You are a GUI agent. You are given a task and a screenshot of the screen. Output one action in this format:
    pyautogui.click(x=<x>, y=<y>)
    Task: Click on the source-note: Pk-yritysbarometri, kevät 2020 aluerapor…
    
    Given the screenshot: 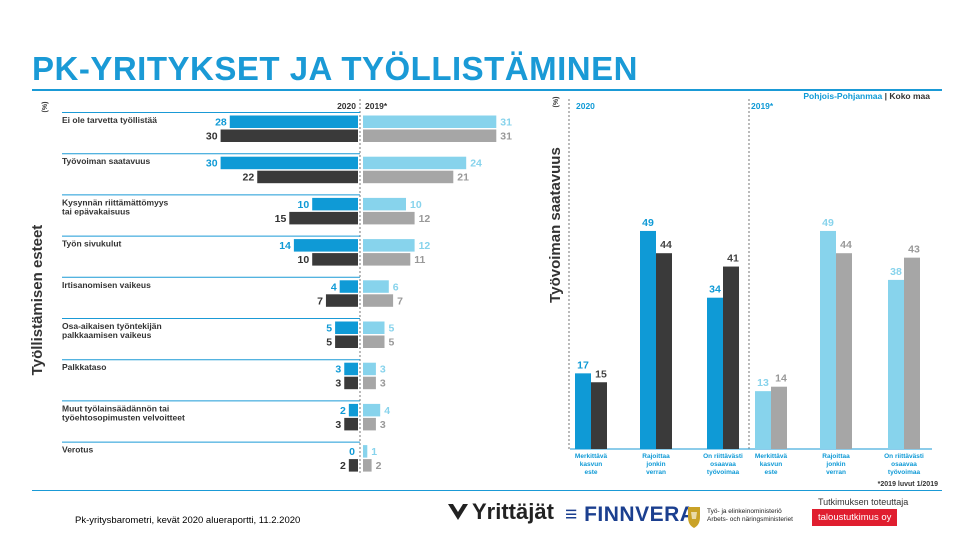 What is the action you would take?
    pyautogui.click(x=188, y=520)
    